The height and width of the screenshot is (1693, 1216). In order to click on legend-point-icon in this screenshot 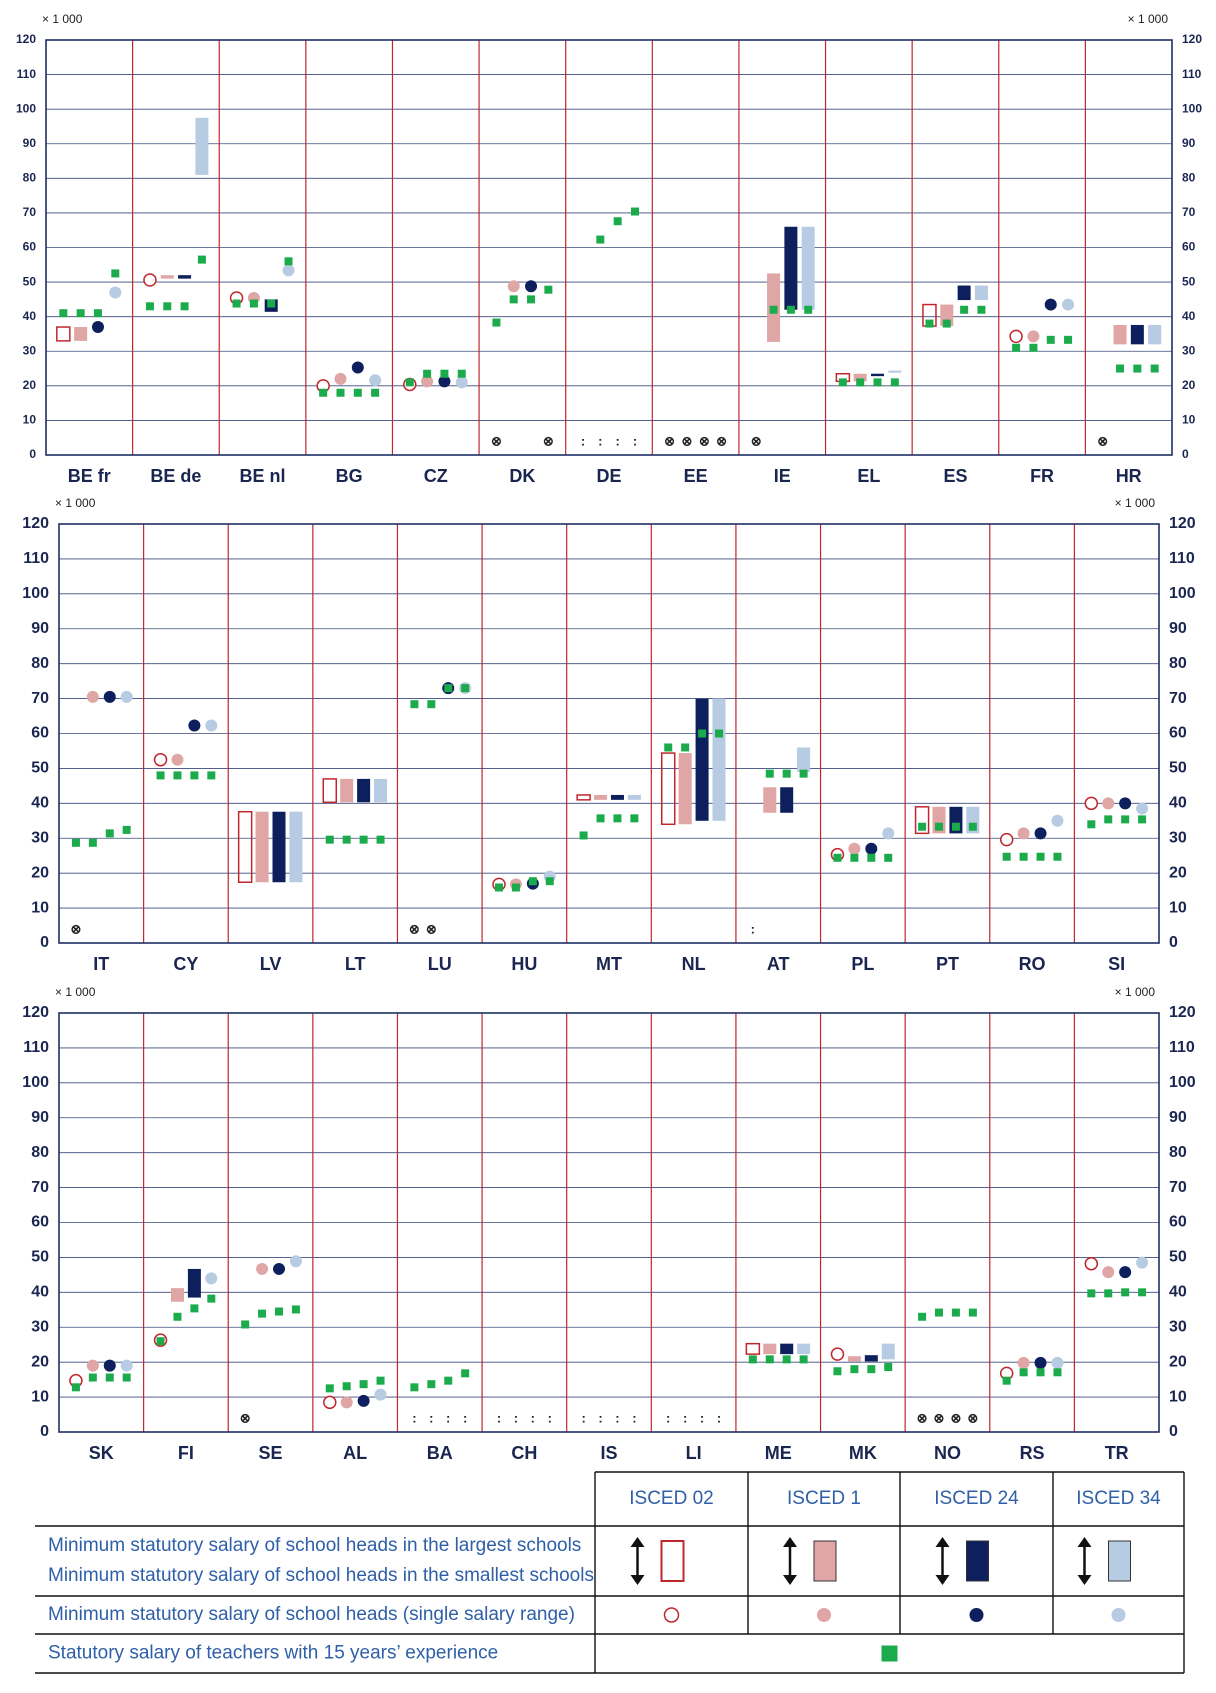, I will do `click(1118, 1615)`.